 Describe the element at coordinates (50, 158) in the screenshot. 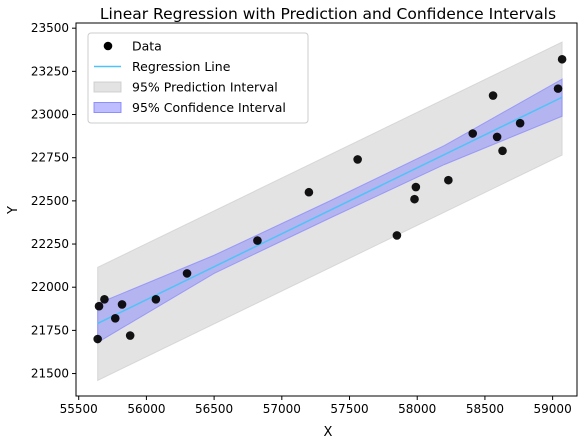

I see `y-tick-label: 22750` at that location.